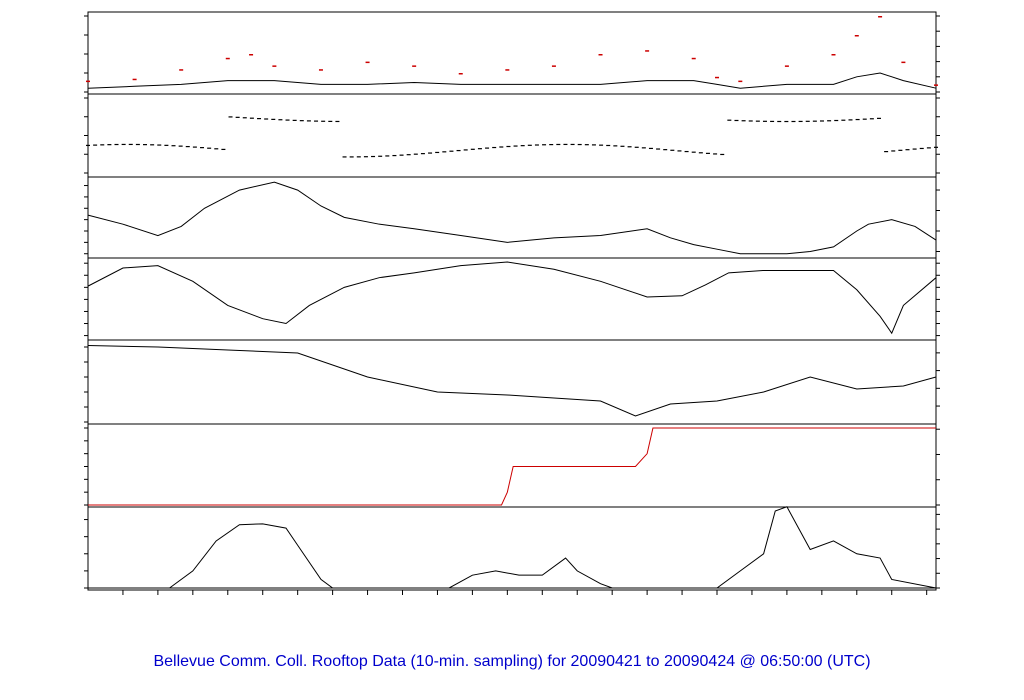 This screenshot has width=1024, height=700. Describe the element at coordinates (512, 80) in the screenshot. I see `wind-speed-line` at that location.